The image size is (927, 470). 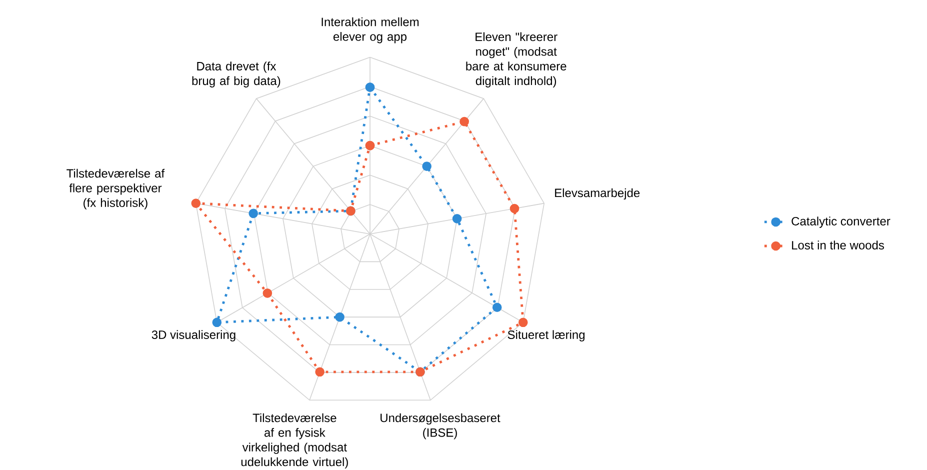 I want to click on spoke-label: Undersøgelsesbaseret (IBSE), so click(x=440, y=426).